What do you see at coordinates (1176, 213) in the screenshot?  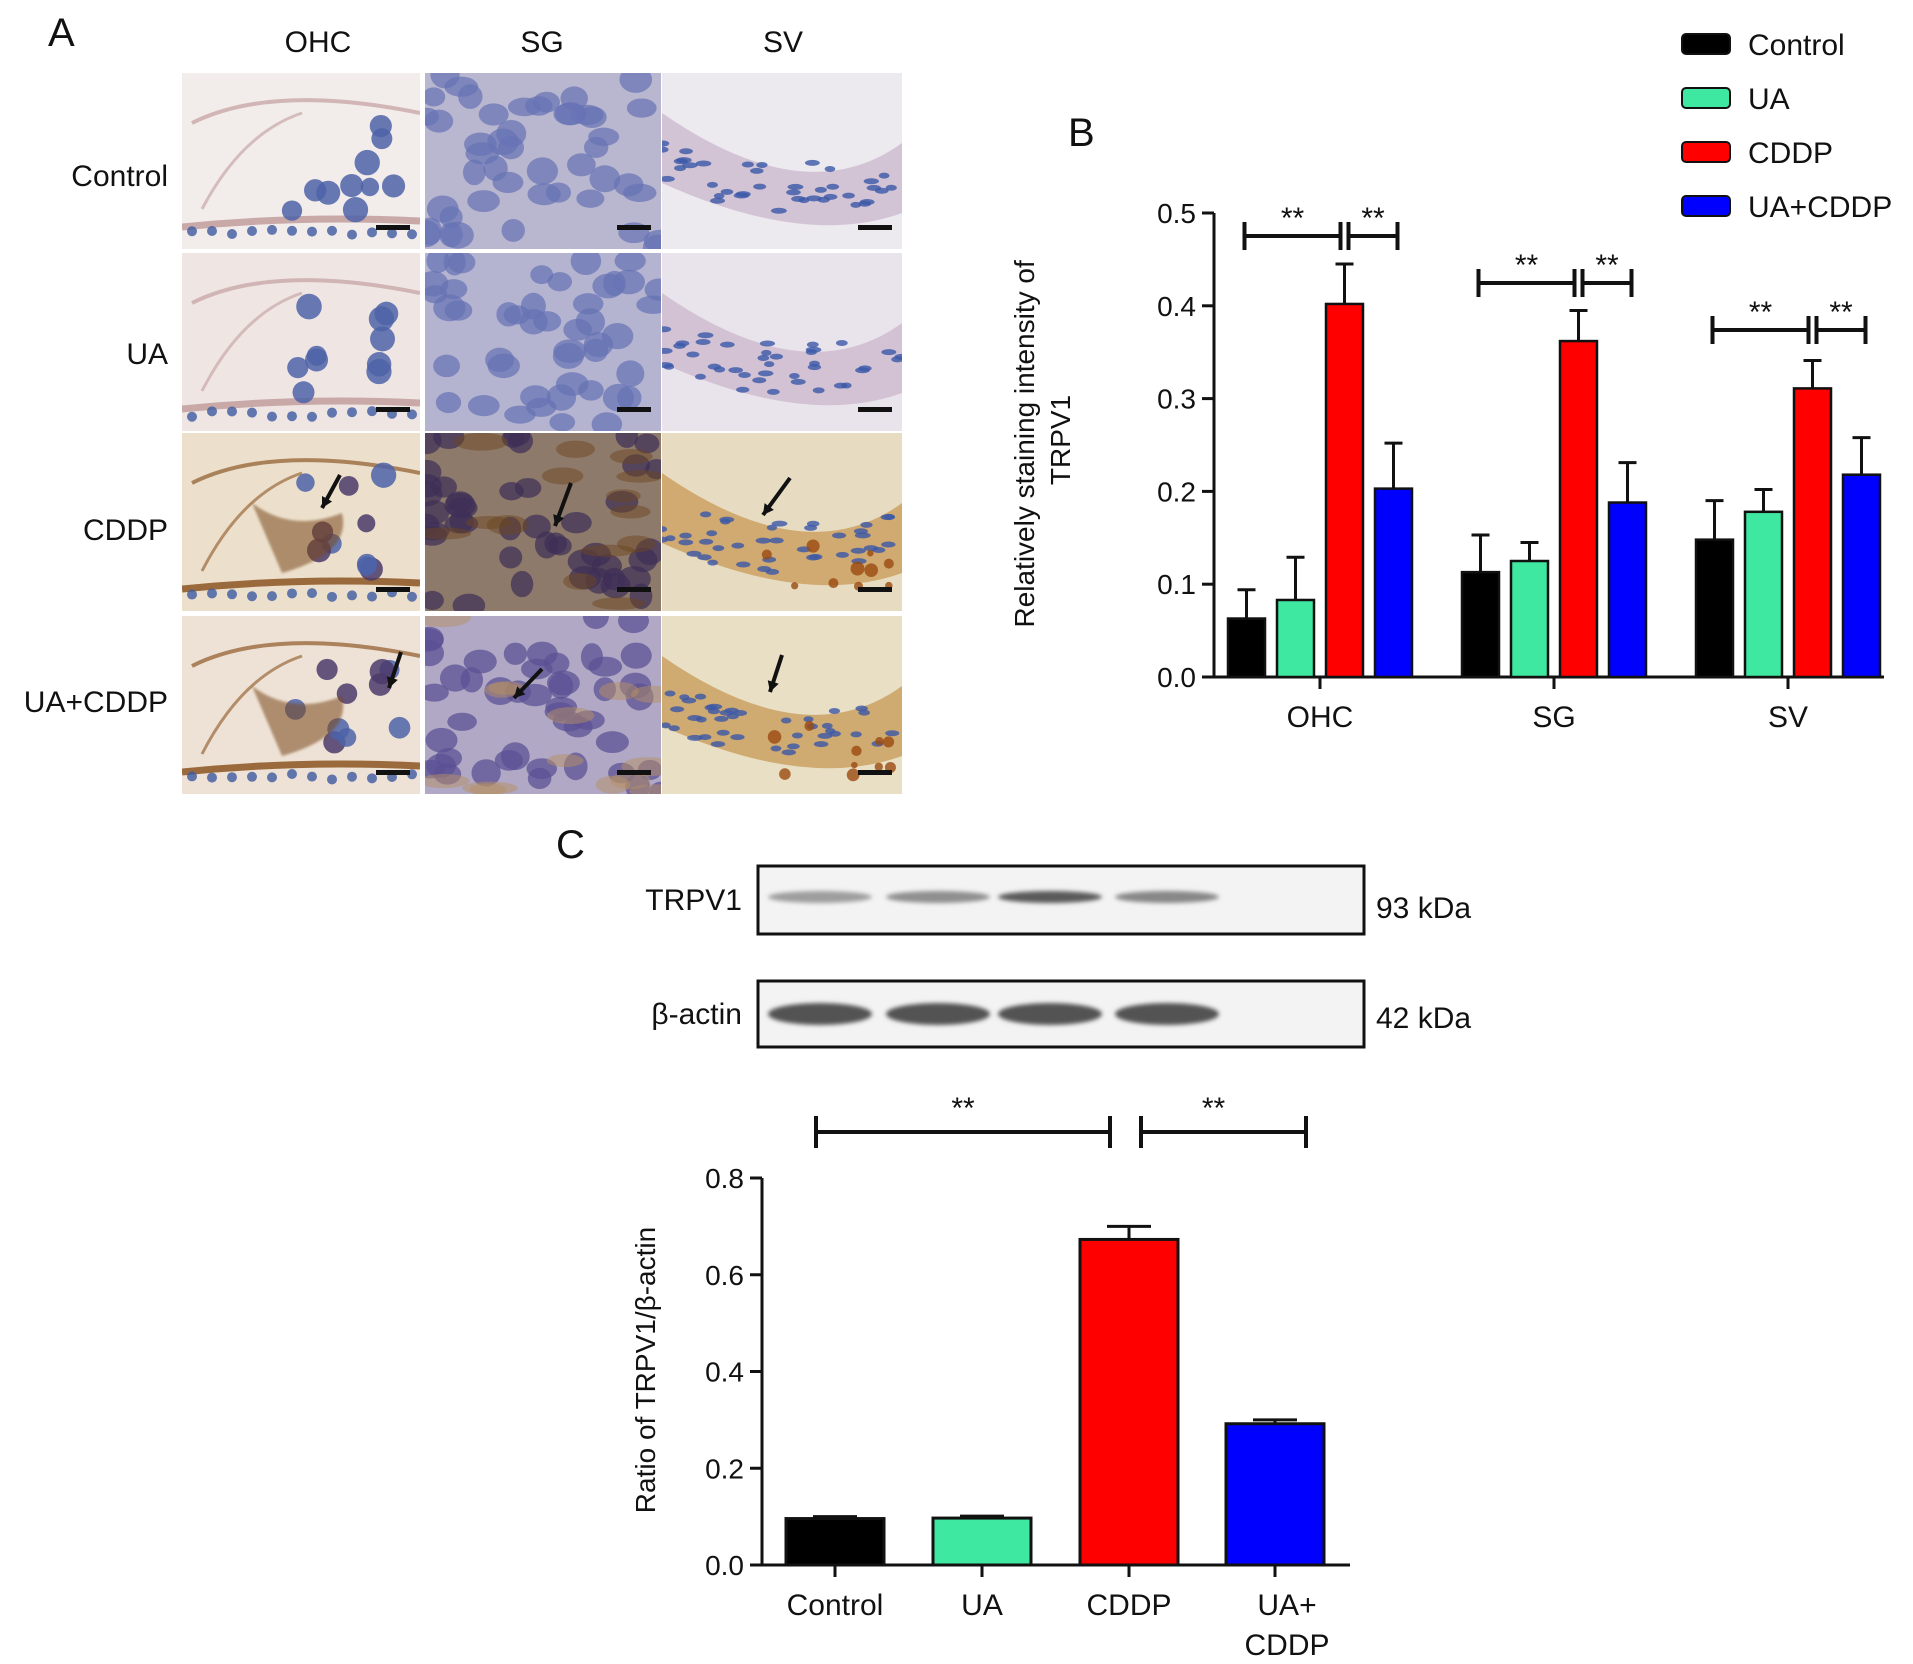 I see `y-tick-label: 0.5` at bounding box center [1176, 213].